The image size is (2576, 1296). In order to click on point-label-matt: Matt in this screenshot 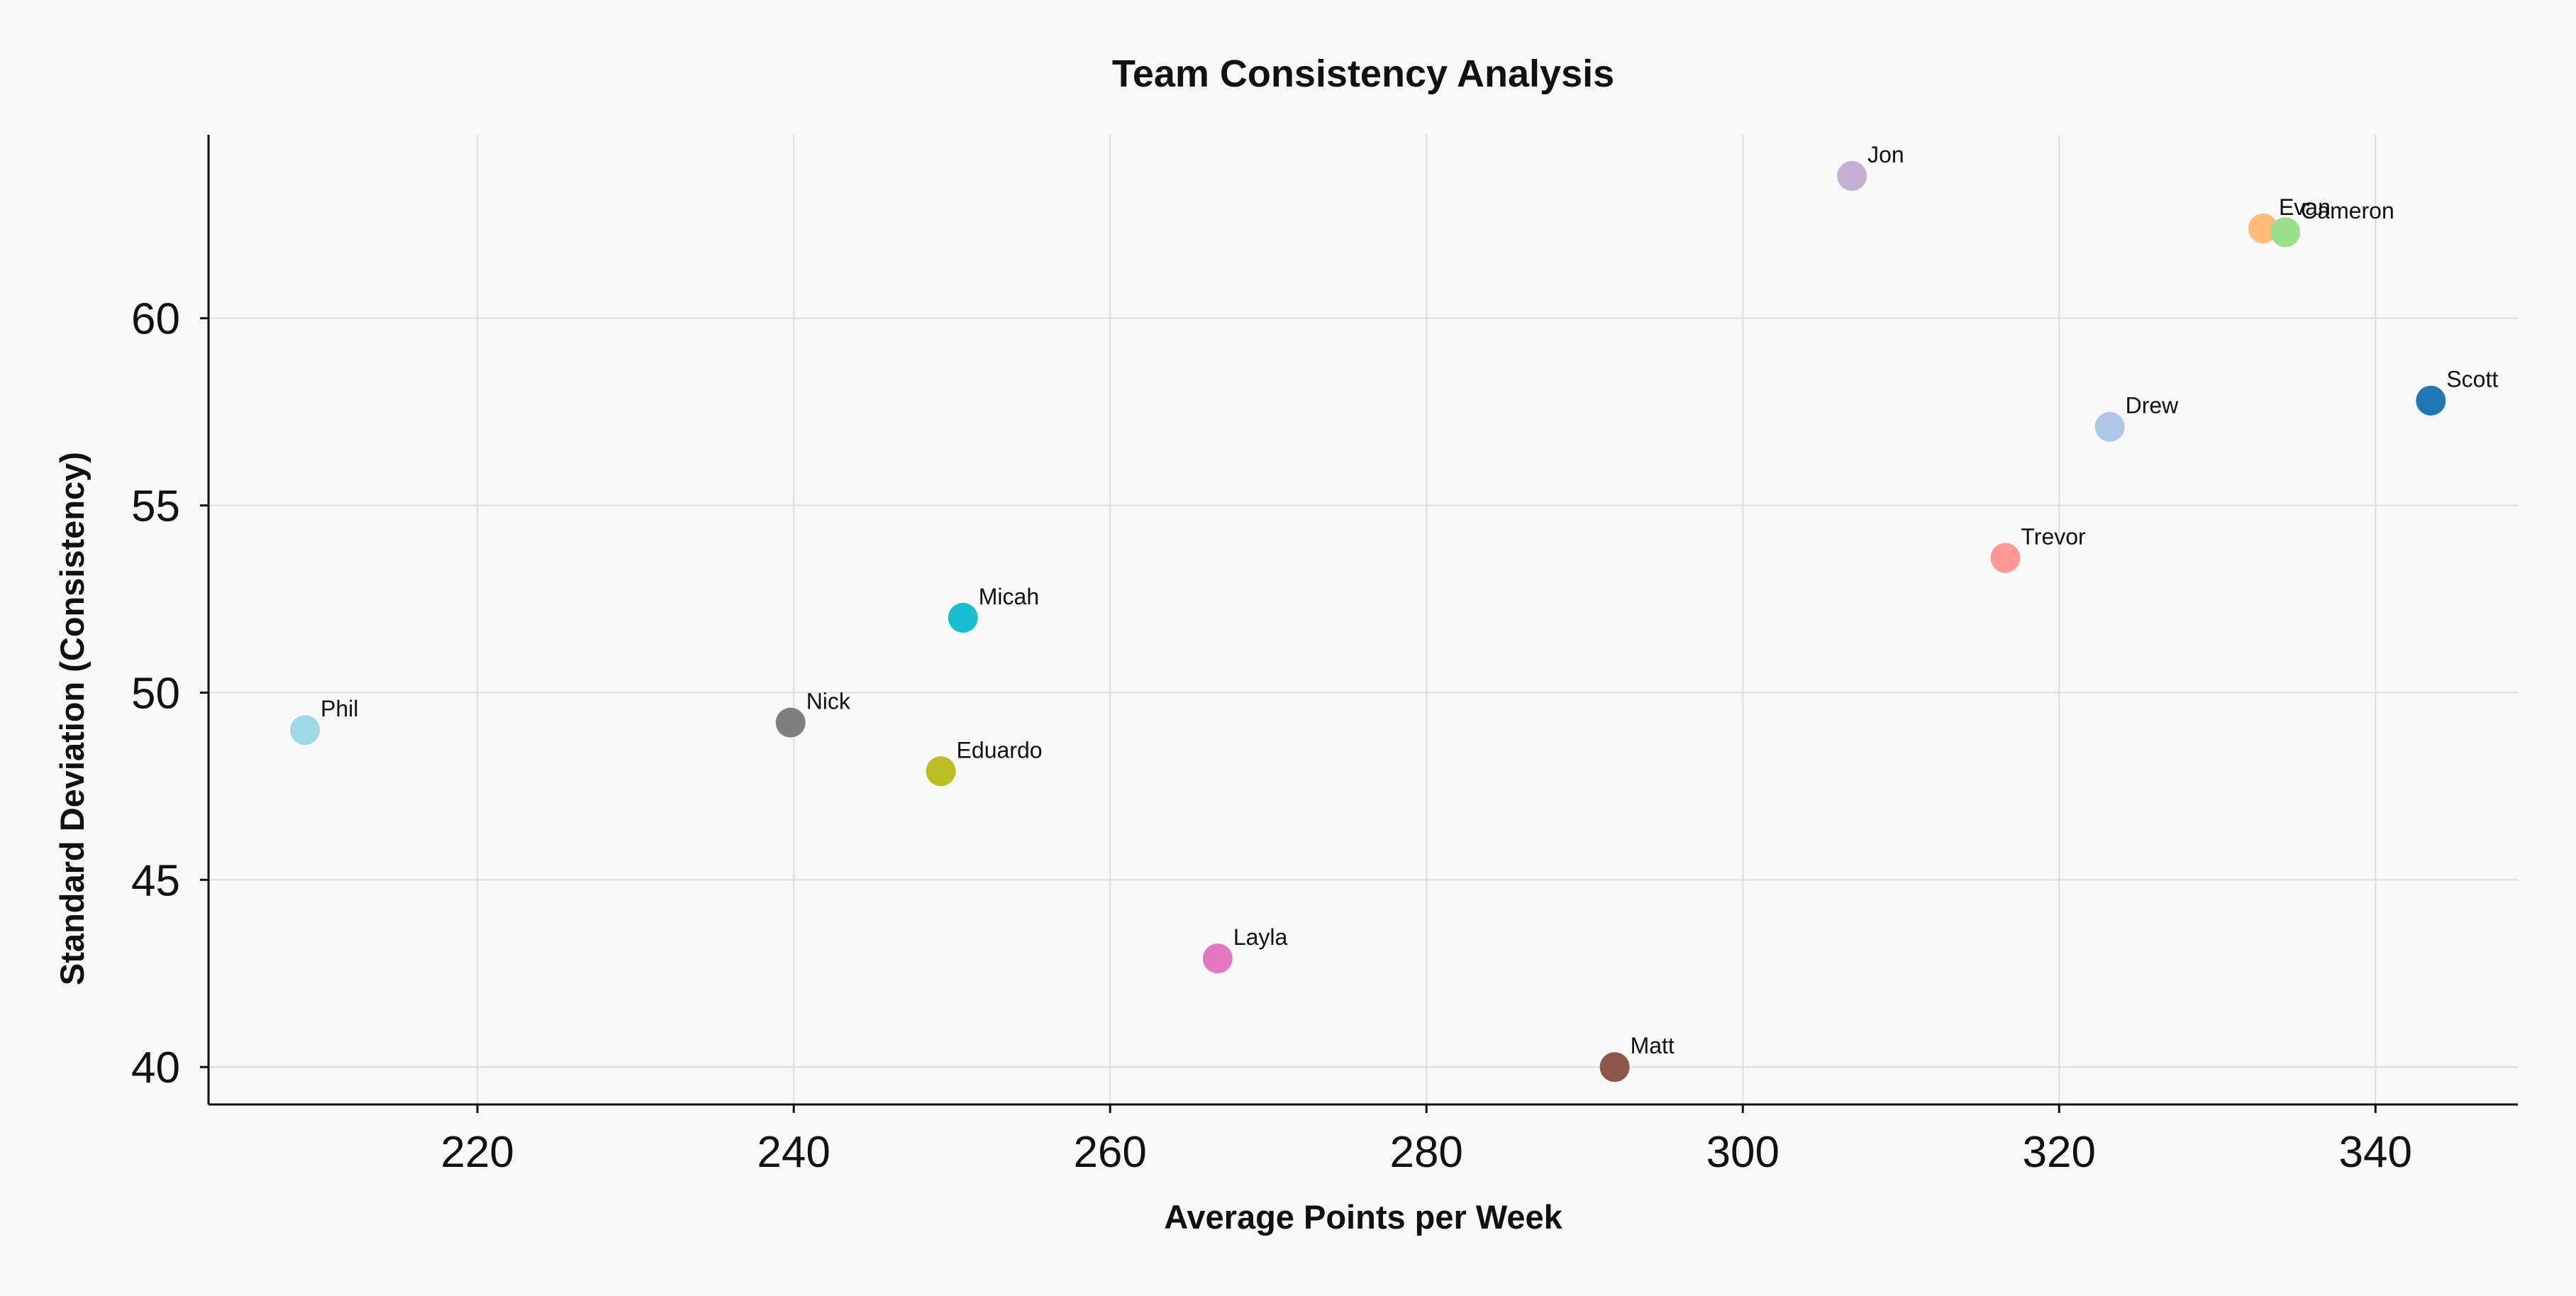, I will do `click(1653, 1046)`.